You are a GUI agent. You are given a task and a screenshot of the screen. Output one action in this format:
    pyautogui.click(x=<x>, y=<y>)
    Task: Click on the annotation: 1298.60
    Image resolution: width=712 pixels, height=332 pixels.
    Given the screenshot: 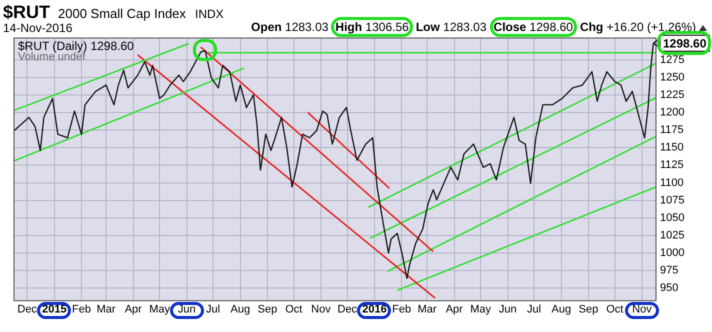 What is the action you would take?
    pyautogui.click(x=685, y=43)
    